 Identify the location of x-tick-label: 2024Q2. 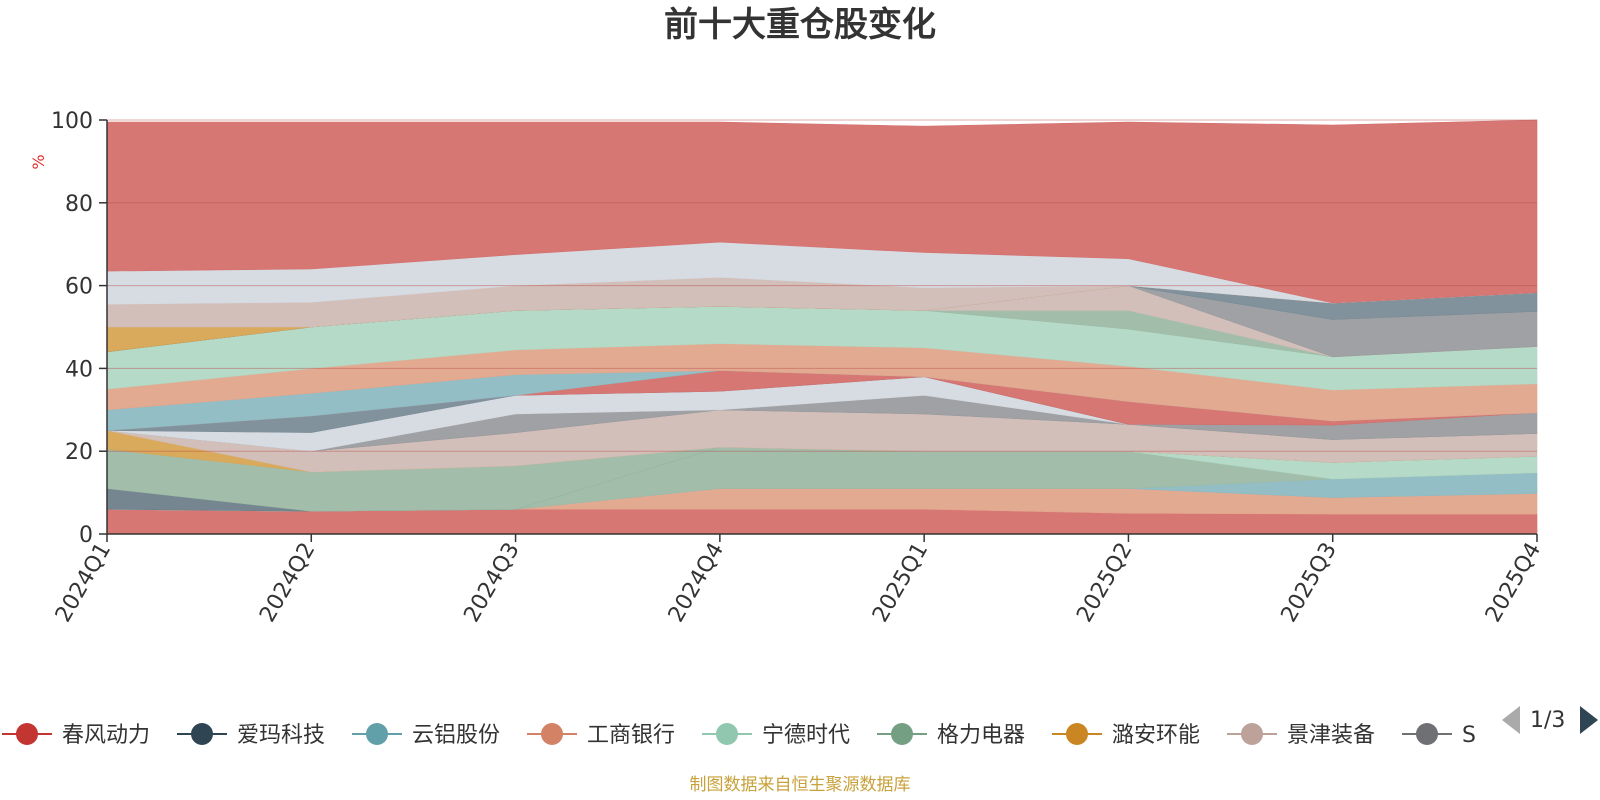
(287, 583).